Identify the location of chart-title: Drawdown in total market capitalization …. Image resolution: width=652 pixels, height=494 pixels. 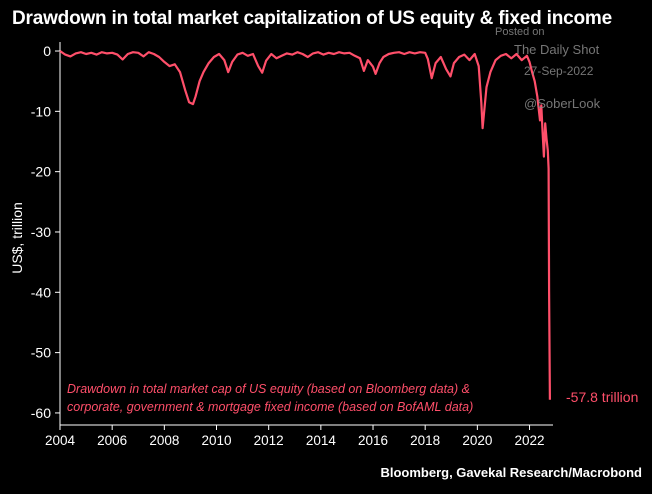
(312, 18).